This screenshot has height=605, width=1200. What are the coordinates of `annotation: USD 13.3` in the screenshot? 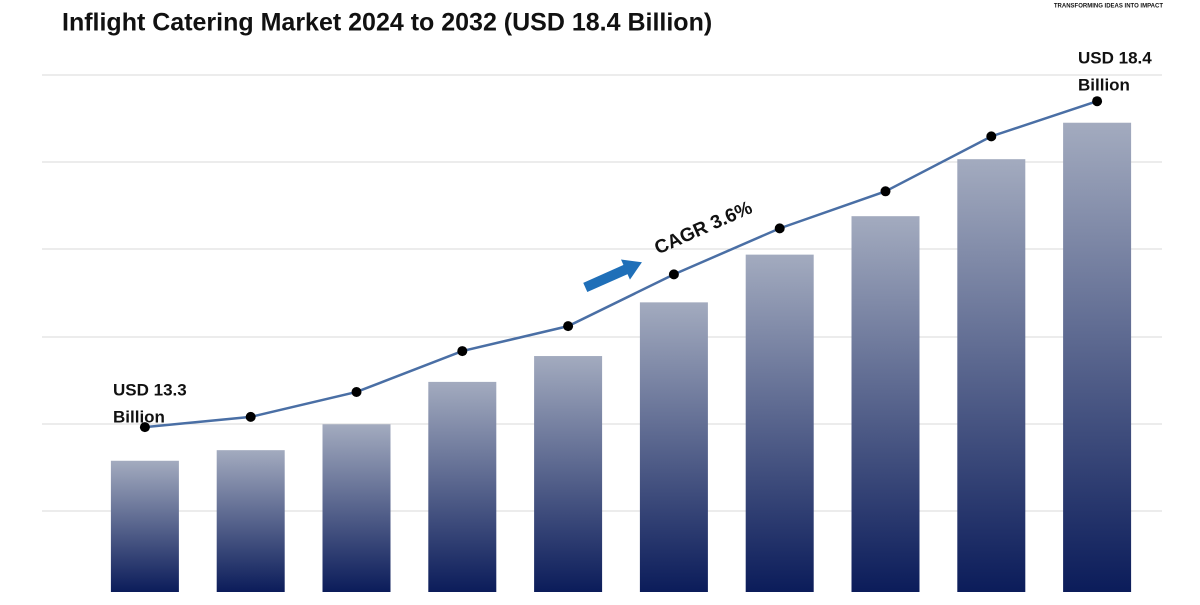 It's located at (150, 389).